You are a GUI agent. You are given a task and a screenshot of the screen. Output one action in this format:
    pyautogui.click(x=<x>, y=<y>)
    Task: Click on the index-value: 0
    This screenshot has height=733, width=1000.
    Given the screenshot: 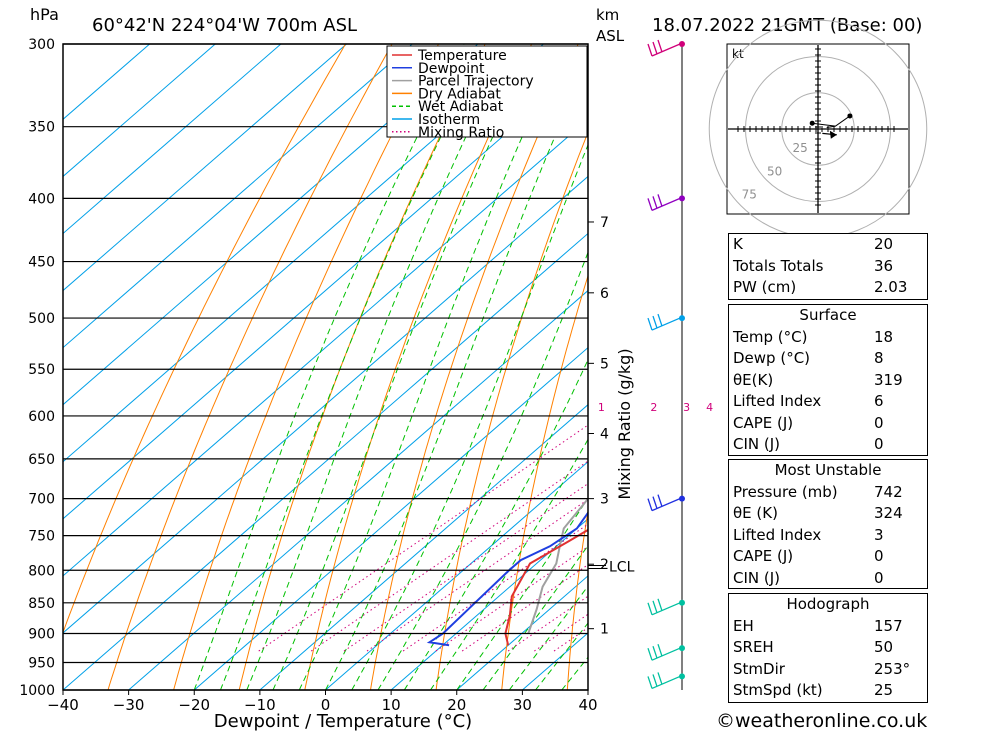 What is the action you would take?
    pyautogui.click(x=879, y=556)
    